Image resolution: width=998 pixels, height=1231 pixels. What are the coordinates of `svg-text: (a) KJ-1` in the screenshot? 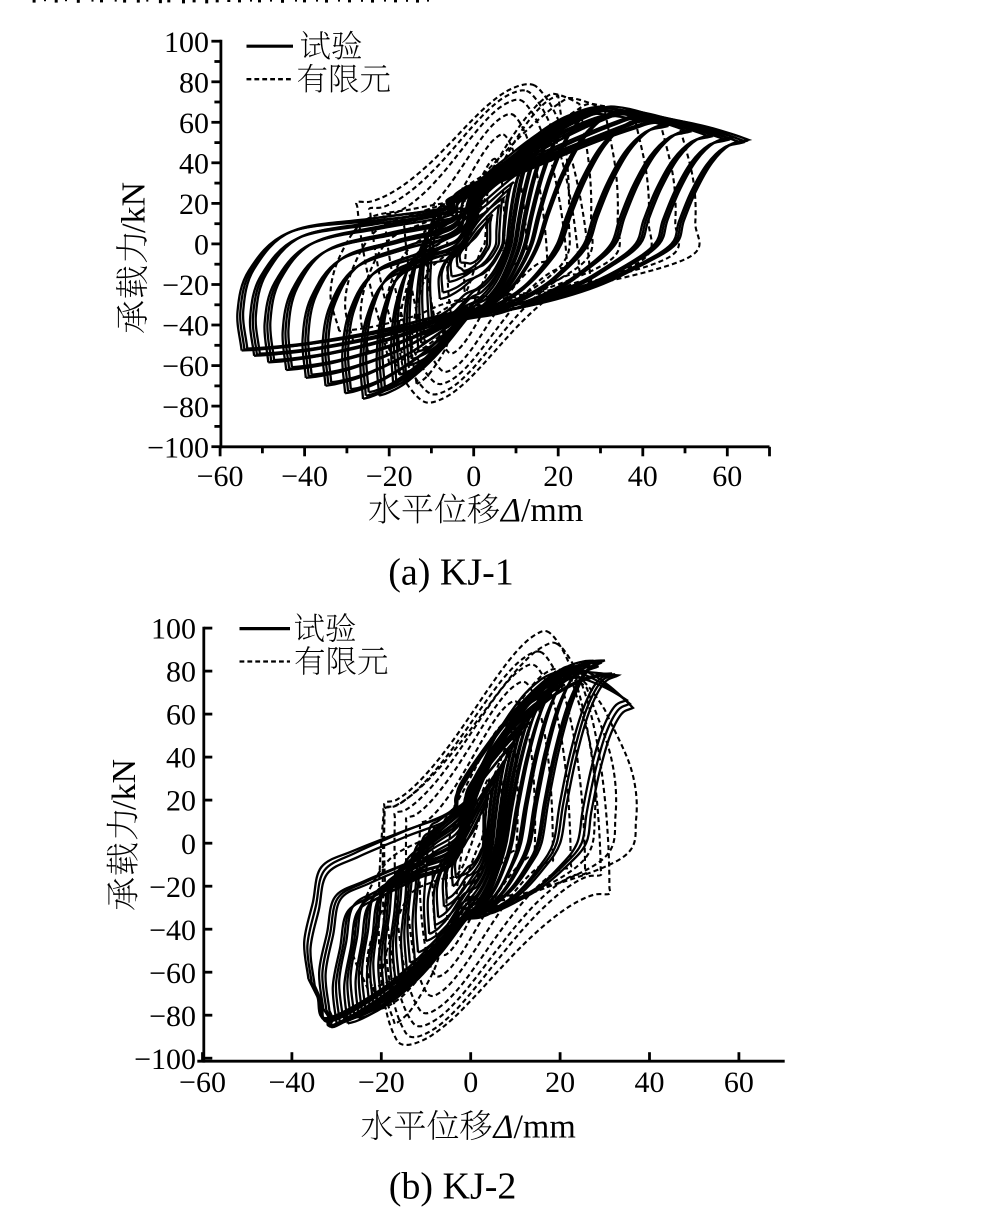 It's located at (451, 573).